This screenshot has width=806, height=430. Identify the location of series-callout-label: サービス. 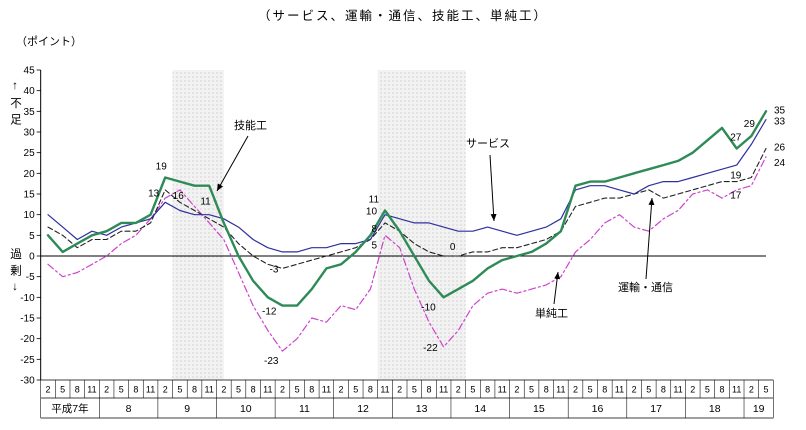
(488, 143).